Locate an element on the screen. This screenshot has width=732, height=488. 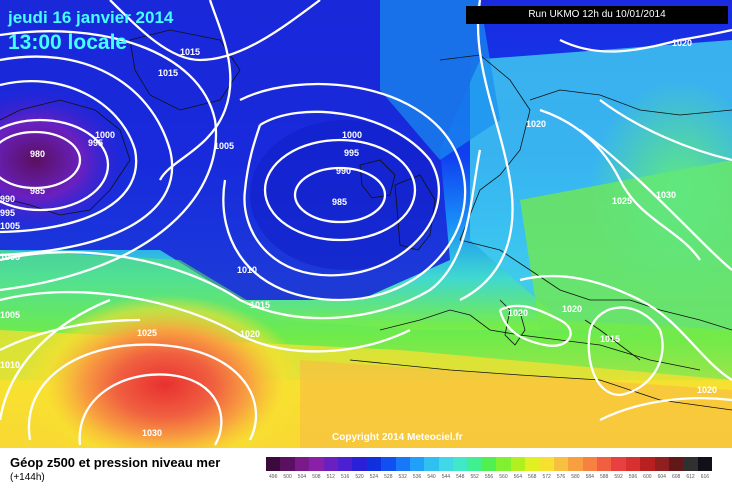
color-scale-tick: 556 is located at coordinates (489, 477).